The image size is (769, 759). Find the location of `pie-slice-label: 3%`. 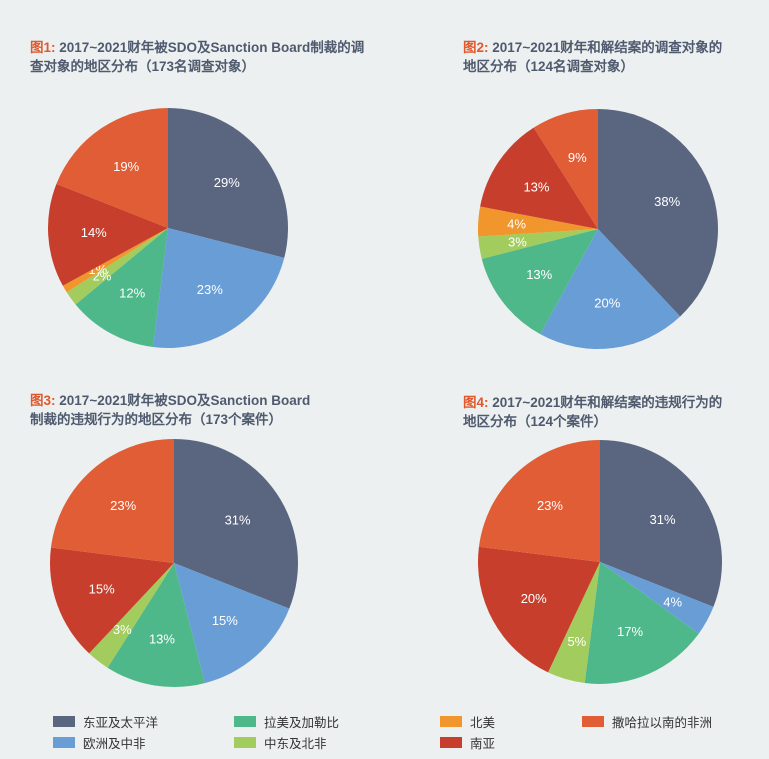

pie-slice-label: 3% is located at coordinates (517, 241).